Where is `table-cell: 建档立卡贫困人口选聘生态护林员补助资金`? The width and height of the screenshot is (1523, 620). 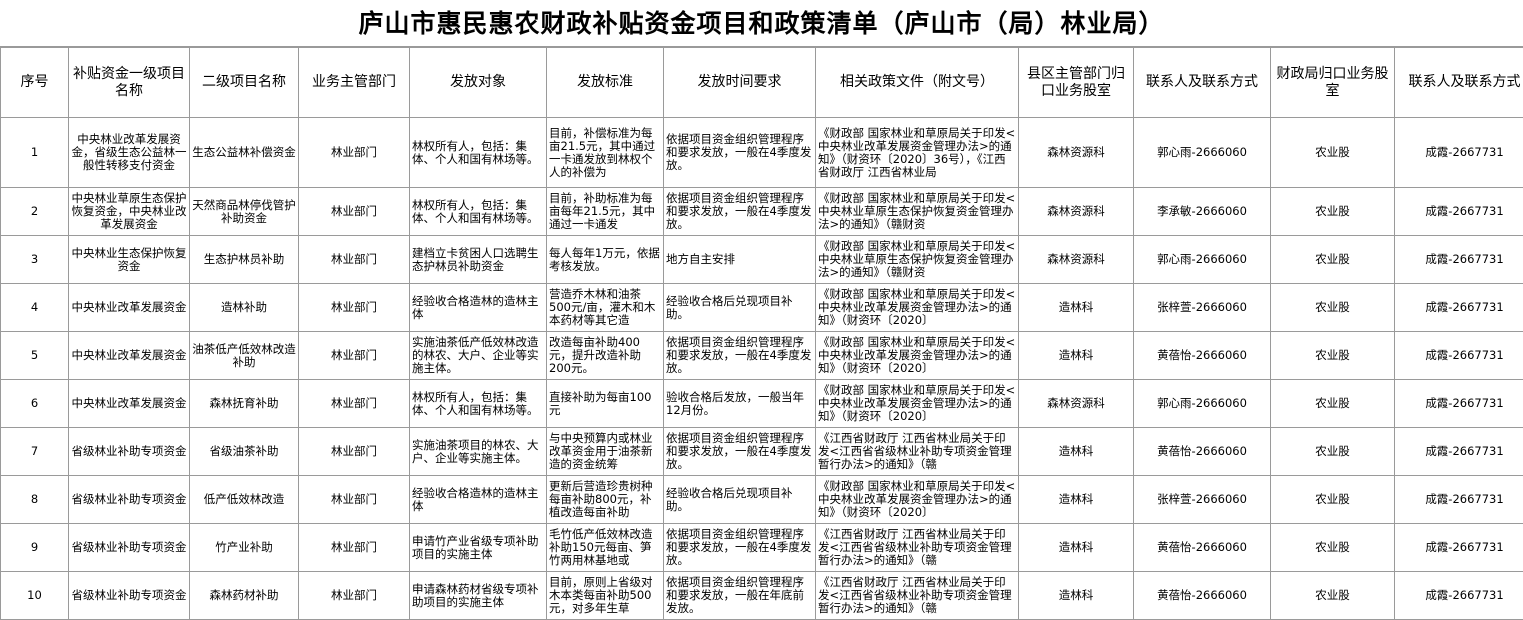 table-cell: 建档立卡贫困人口选聘生态护林员补助资金 is located at coordinates (478, 259).